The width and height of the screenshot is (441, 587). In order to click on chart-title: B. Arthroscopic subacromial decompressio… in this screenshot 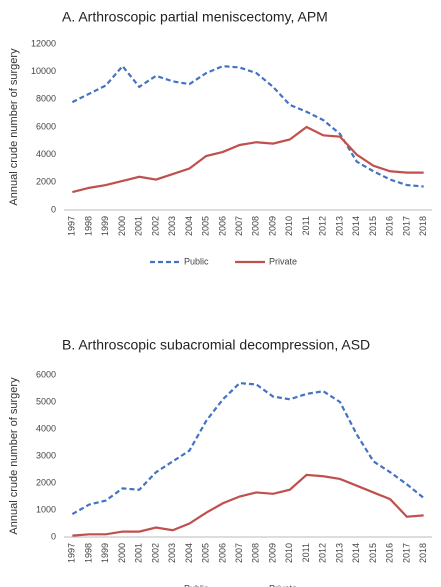, I will do `click(216, 345)`.